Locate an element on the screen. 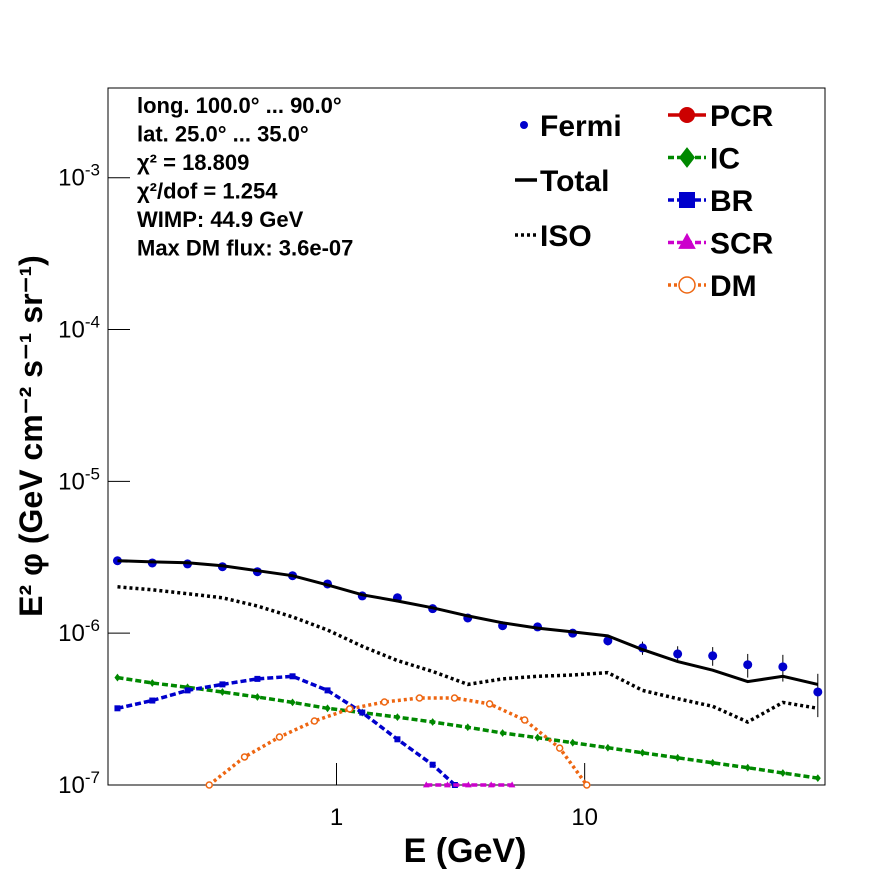 The image size is (896, 872). x-tick-label: 10 is located at coordinates (584, 817).